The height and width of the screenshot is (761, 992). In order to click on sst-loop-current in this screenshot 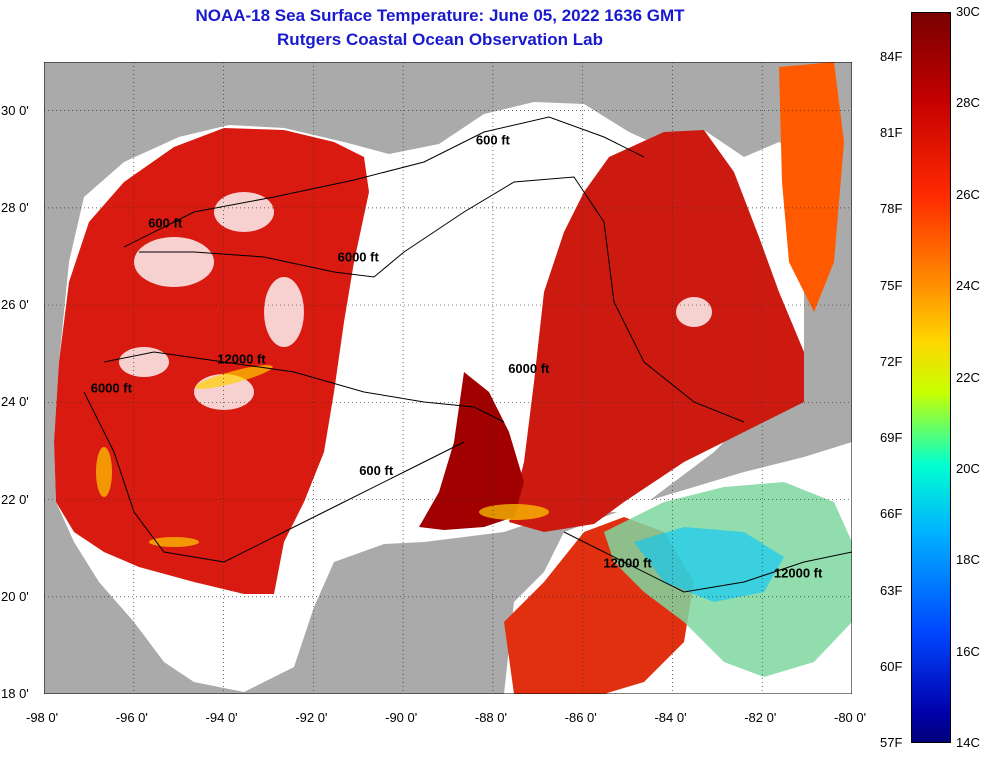, I will do `click(471, 451)`.